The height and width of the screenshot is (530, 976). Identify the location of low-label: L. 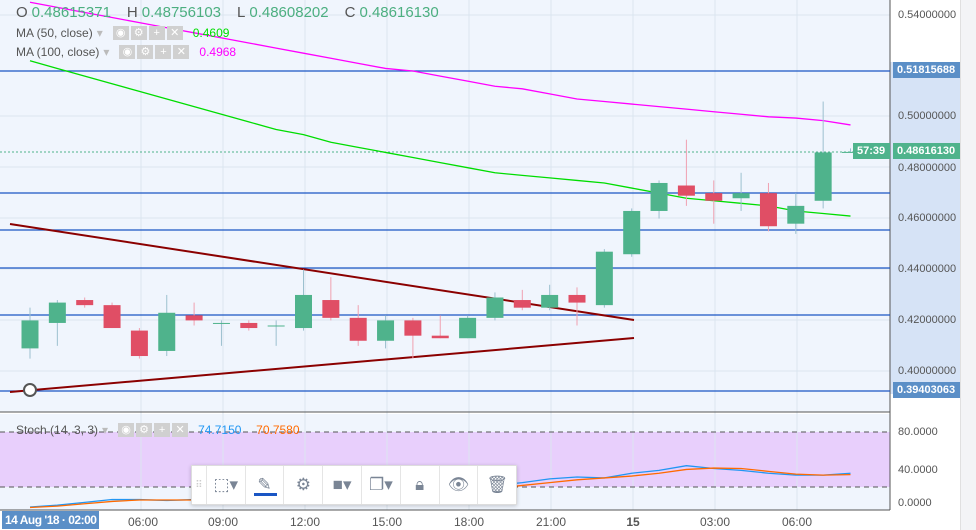
(241, 12).